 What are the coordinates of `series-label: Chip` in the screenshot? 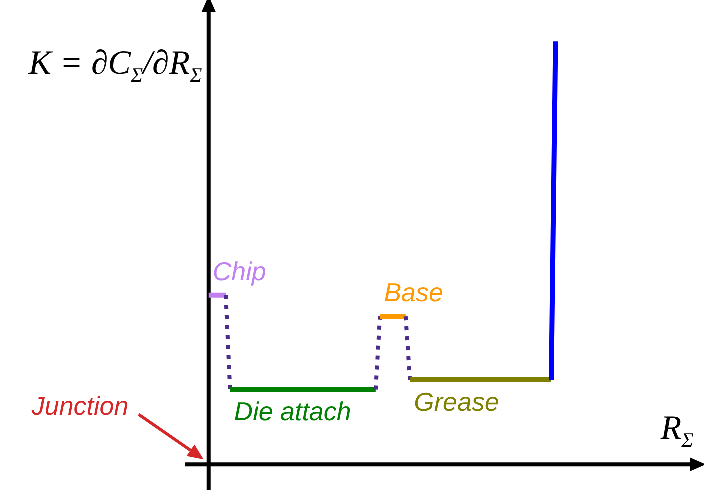 It's located at (239, 271).